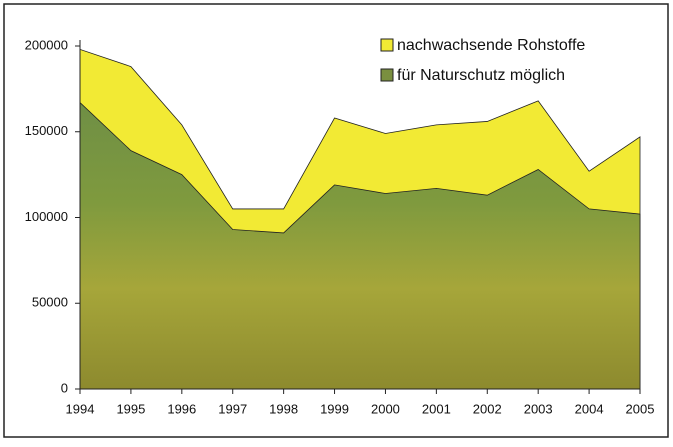  Describe the element at coordinates (232, 408) in the screenshot. I see `x-tick-label: 1997` at that location.